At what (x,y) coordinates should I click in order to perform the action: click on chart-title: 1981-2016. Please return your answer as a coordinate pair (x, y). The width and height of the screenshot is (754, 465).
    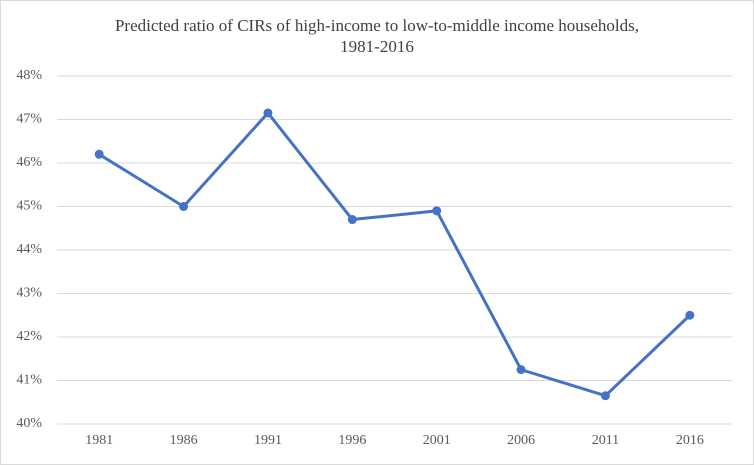
    Looking at the image, I should click on (377, 46).